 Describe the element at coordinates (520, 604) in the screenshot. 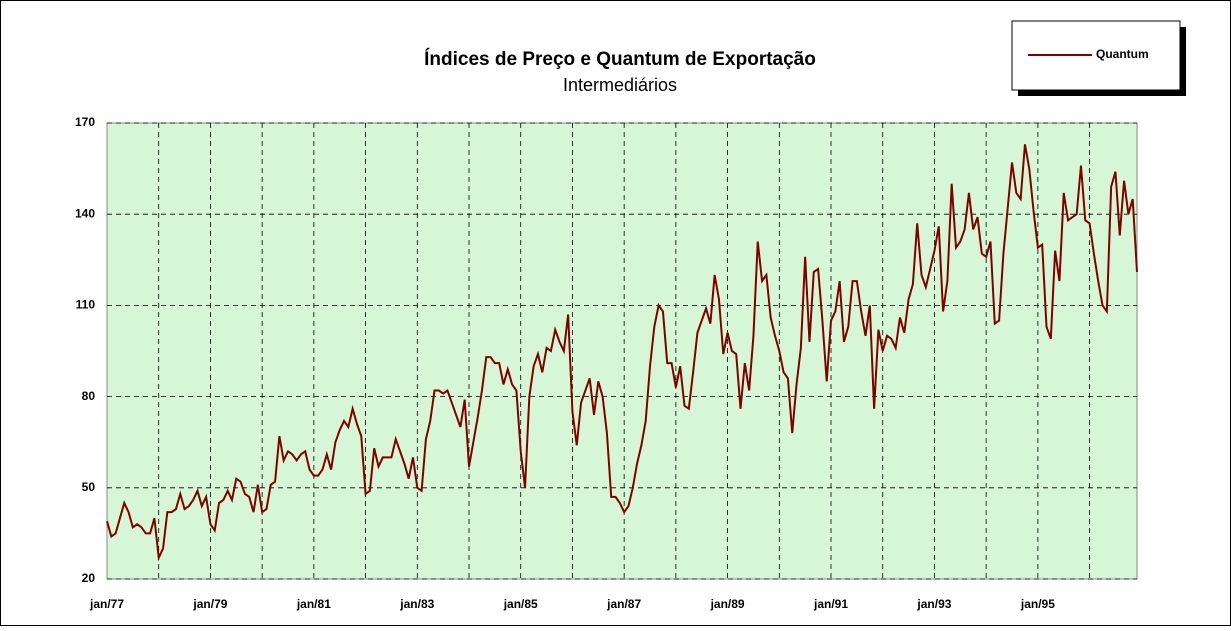

I see `x-tick-label: jan/85` at that location.